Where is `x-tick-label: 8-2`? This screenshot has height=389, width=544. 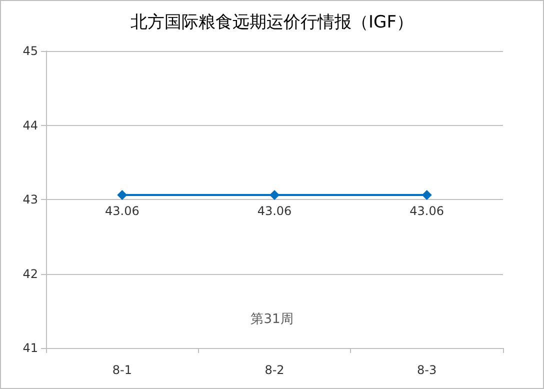
x-tick-label: 8-2 is located at coordinates (274, 370).